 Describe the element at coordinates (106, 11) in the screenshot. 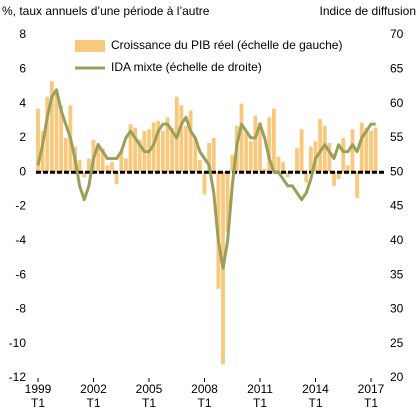

I see `left-axis-label: %, taux annuels d’une période à l’autre` at that location.